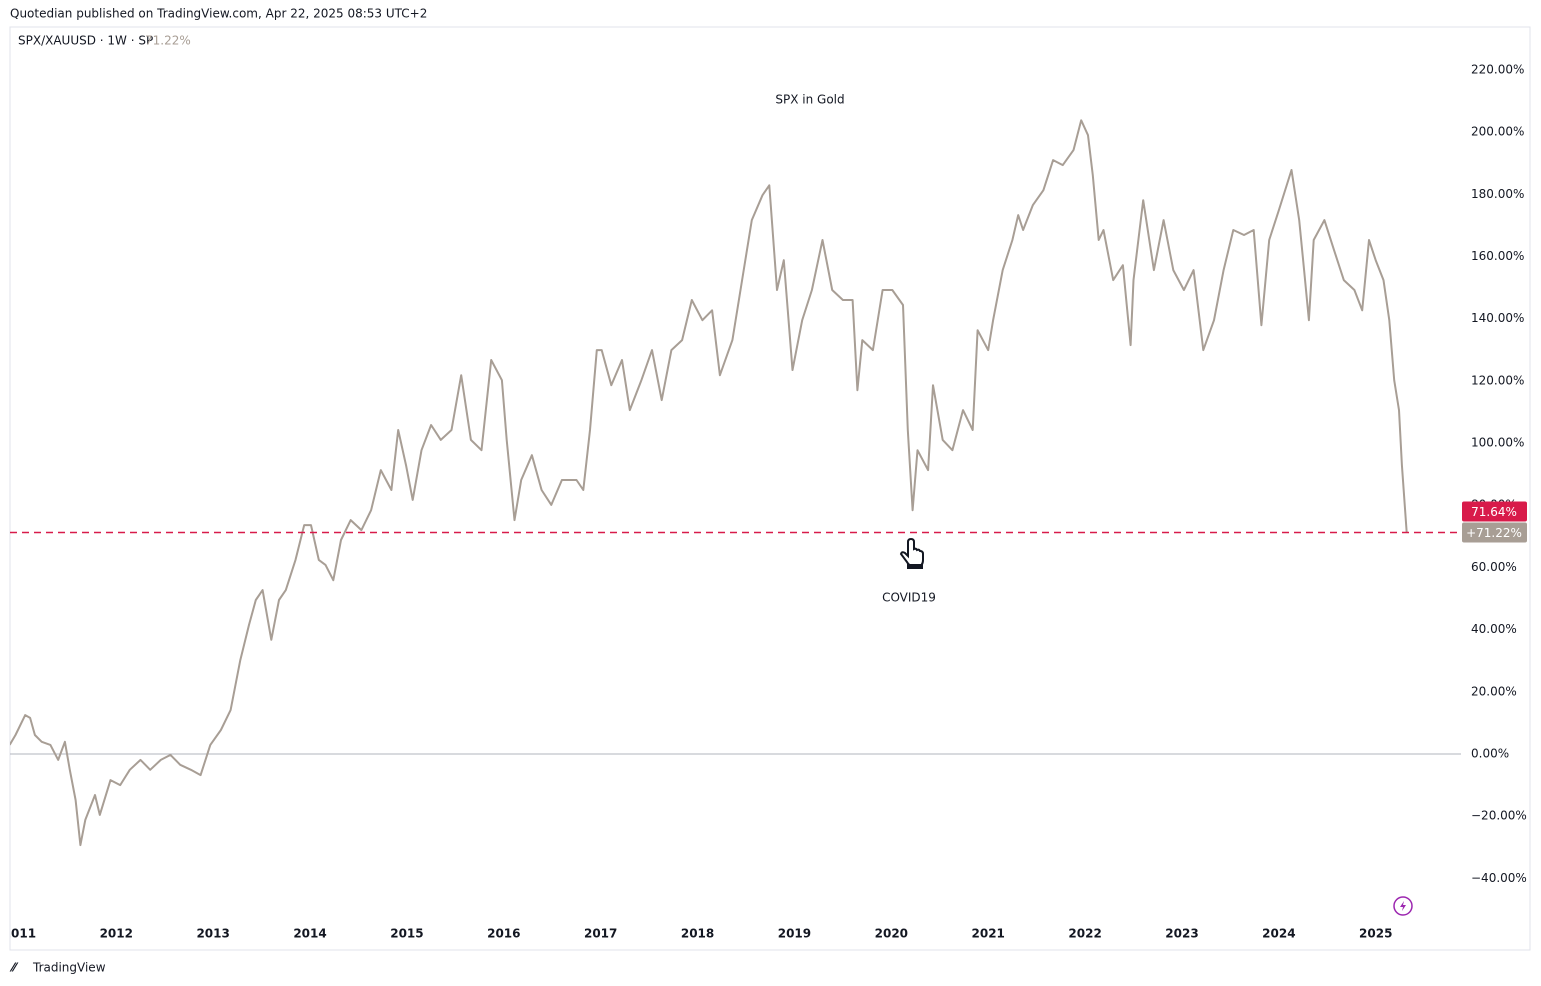 The image size is (1541, 986). Describe the element at coordinates (309, 934) in the screenshot. I see `x-tick-label: 2014` at that location.